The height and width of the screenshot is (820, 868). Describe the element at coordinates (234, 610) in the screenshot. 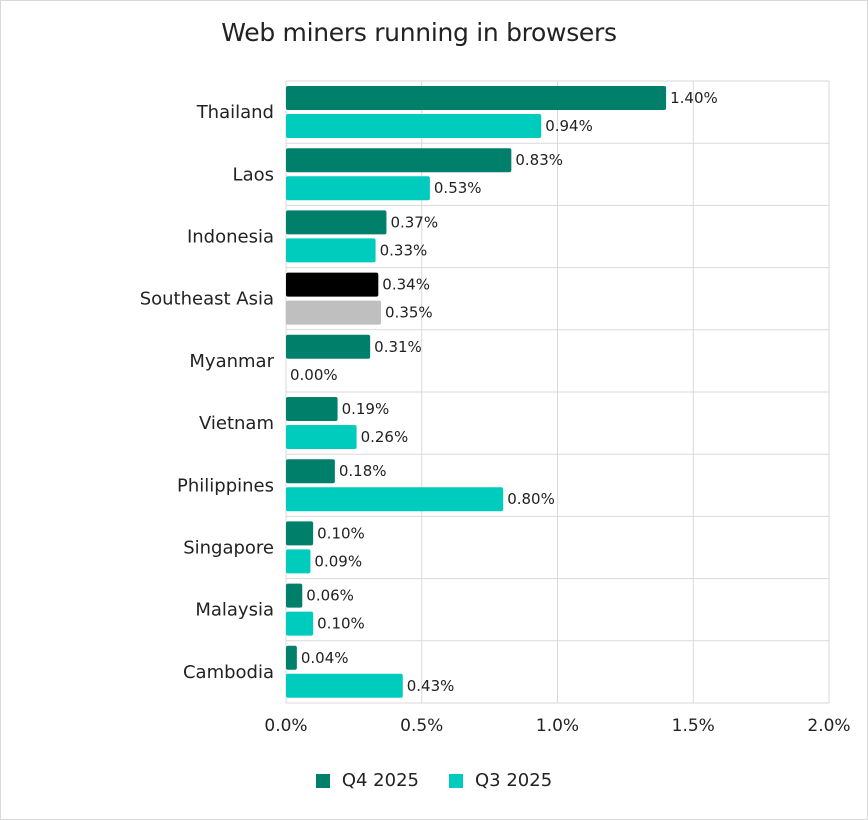

I see `category-label: Malaysia` at that location.